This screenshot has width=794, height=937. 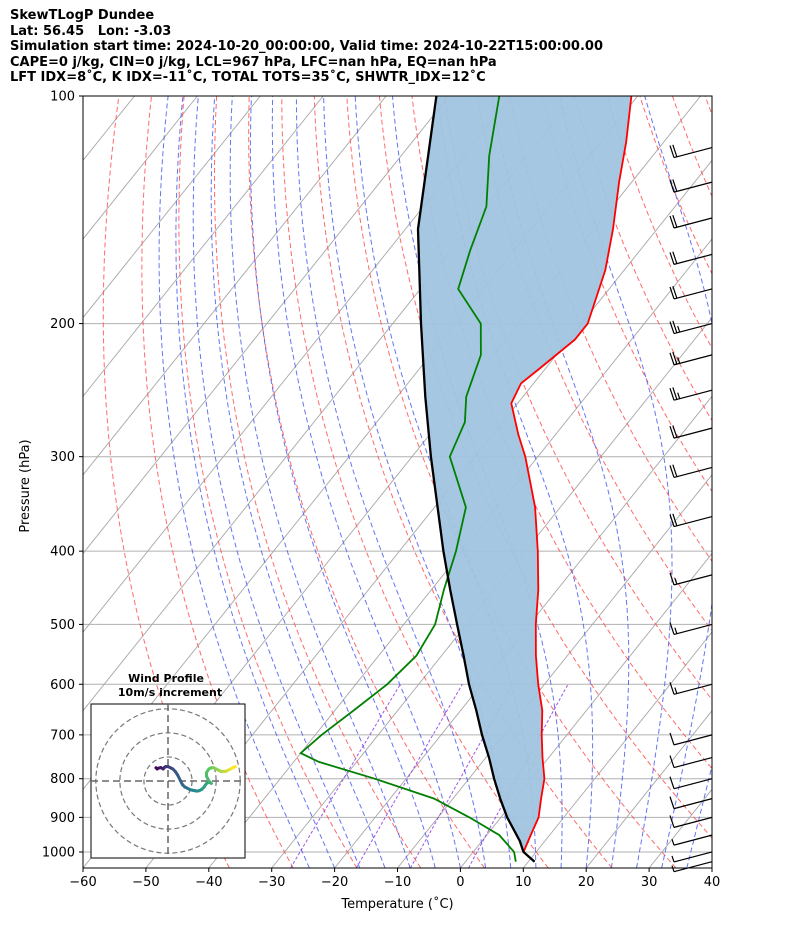 What do you see at coordinates (586, 882) in the screenshot?
I see `x-tick-label: 20` at bounding box center [586, 882].